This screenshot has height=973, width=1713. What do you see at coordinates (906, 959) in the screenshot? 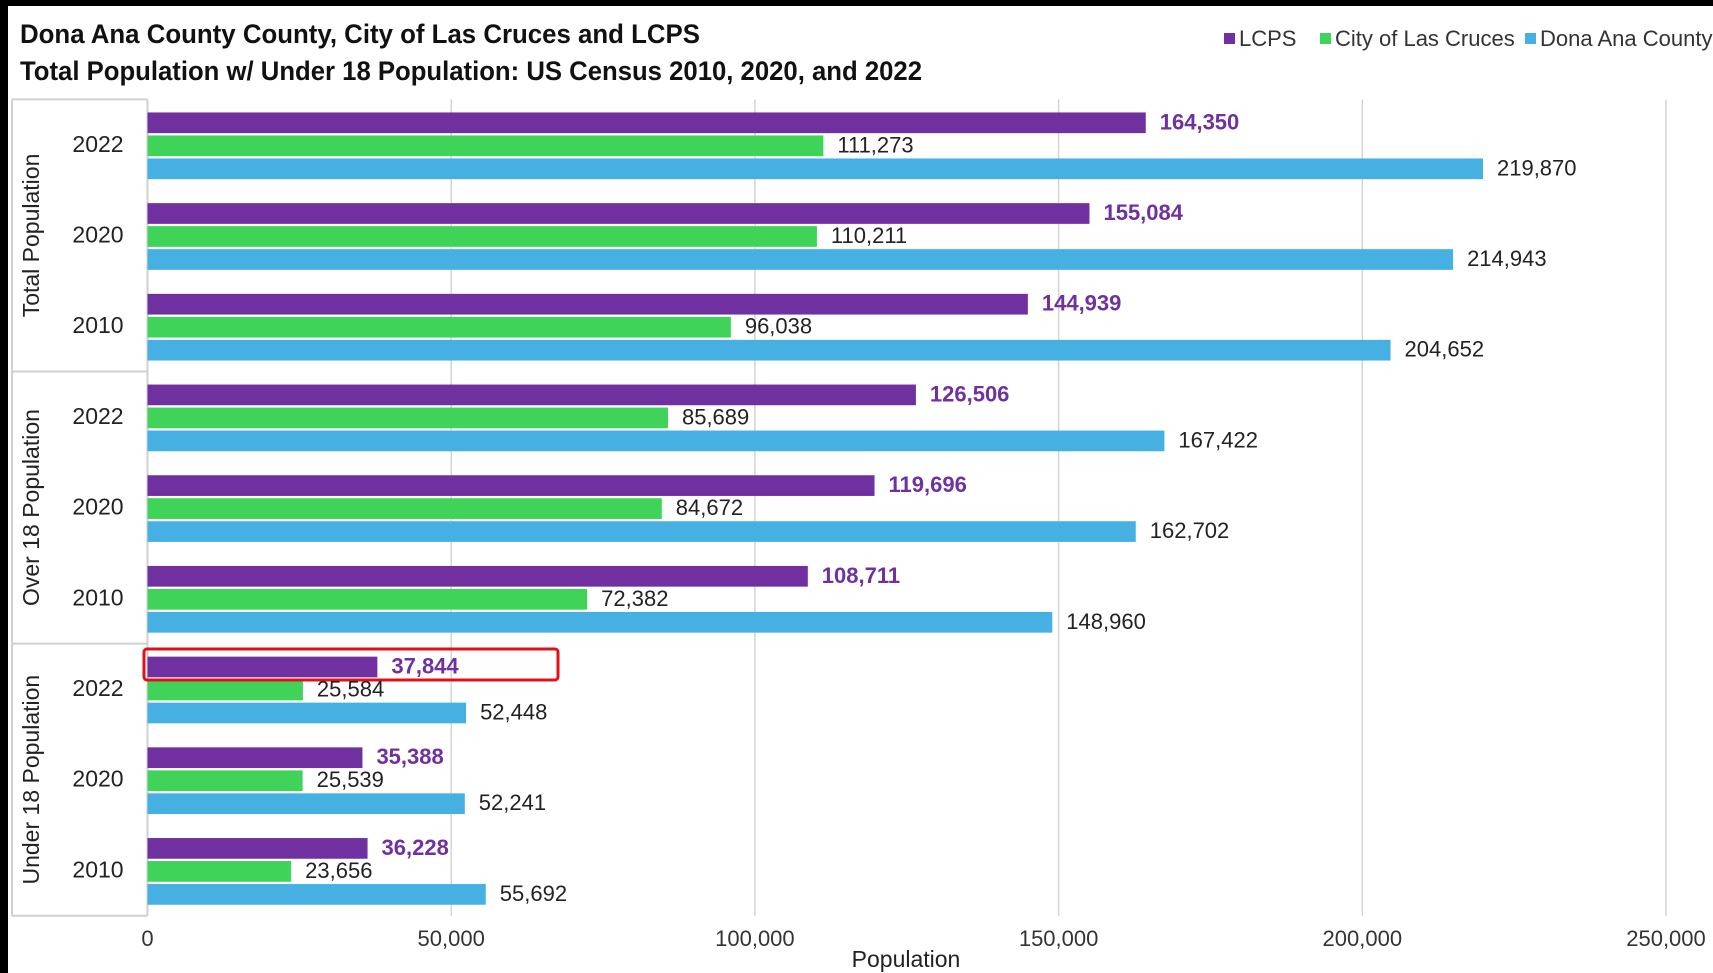
I see `x-axis-label: Population` at bounding box center [906, 959].